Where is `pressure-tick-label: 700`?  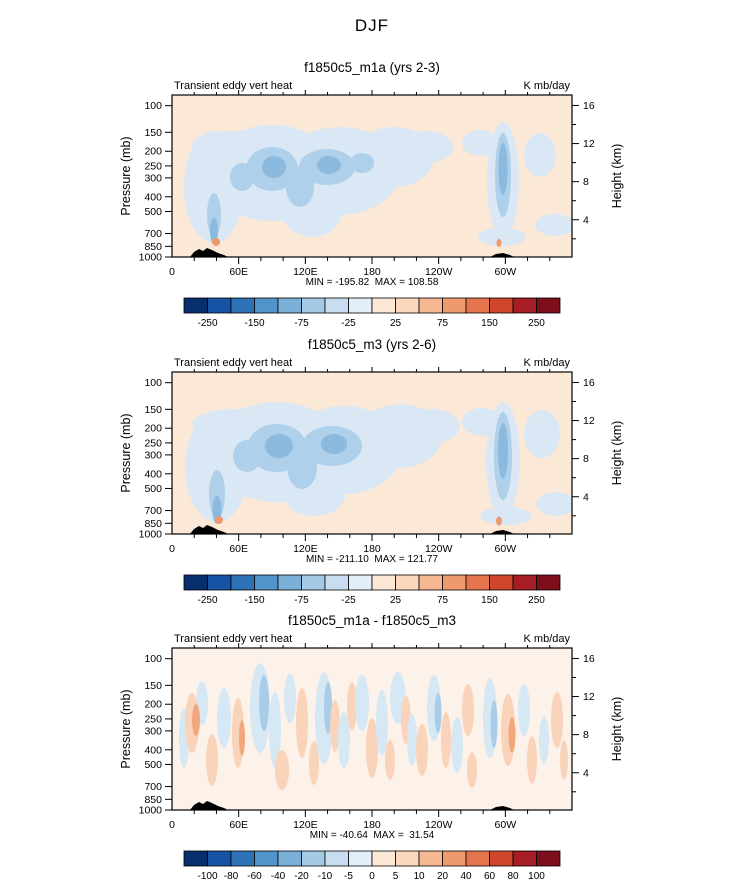
pressure-tick-label: 700 is located at coordinates (153, 511).